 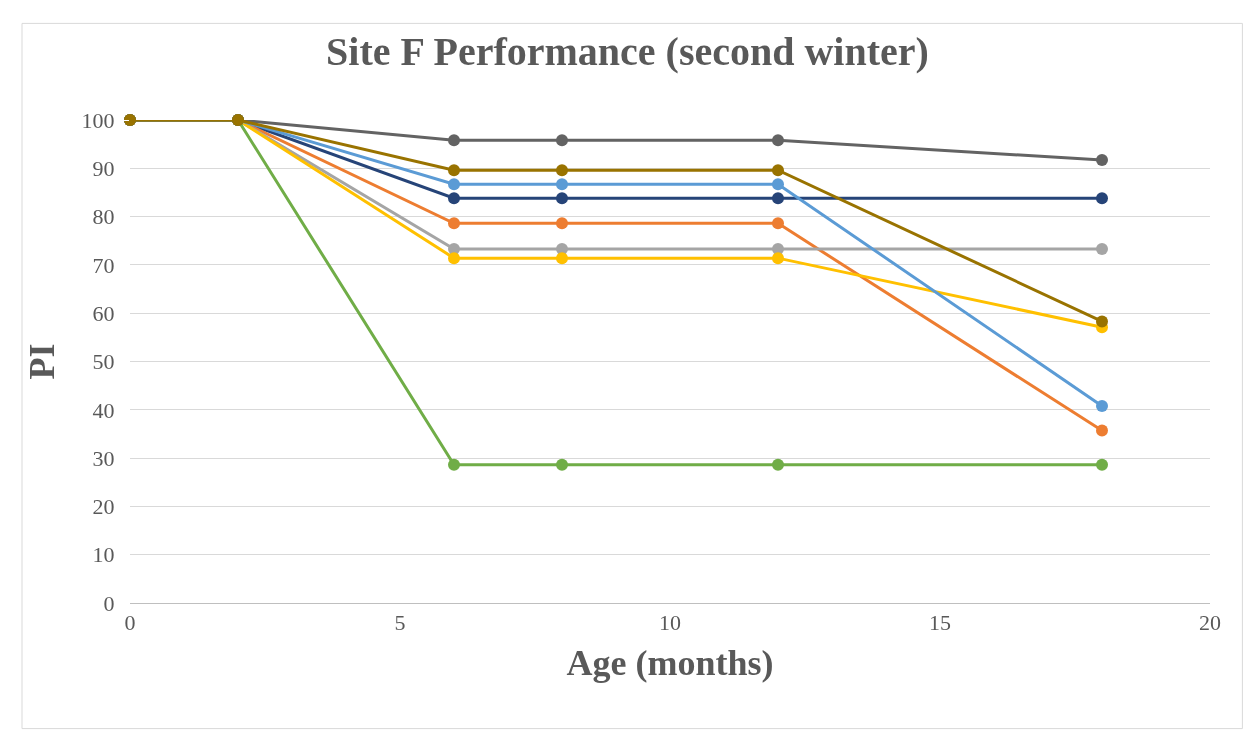 What do you see at coordinates (670, 663) in the screenshot?
I see `x-axis-title: Age (months)` at bounding box center [670, 663].